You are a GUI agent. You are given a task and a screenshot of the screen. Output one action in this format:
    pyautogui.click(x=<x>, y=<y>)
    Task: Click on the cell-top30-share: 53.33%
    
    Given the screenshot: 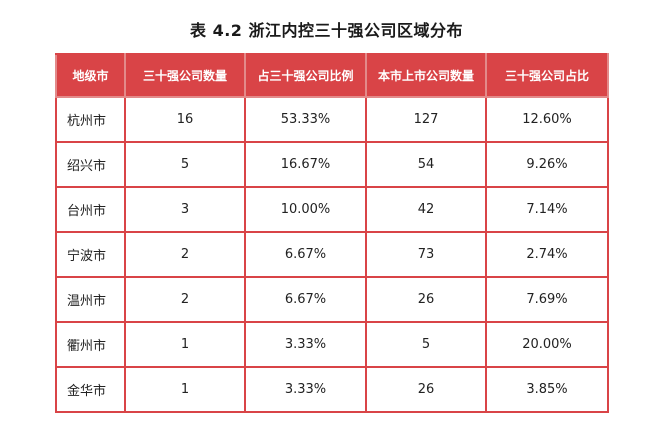 What is the action you would take?
    pyautogui.click(x=305, y=119)
    